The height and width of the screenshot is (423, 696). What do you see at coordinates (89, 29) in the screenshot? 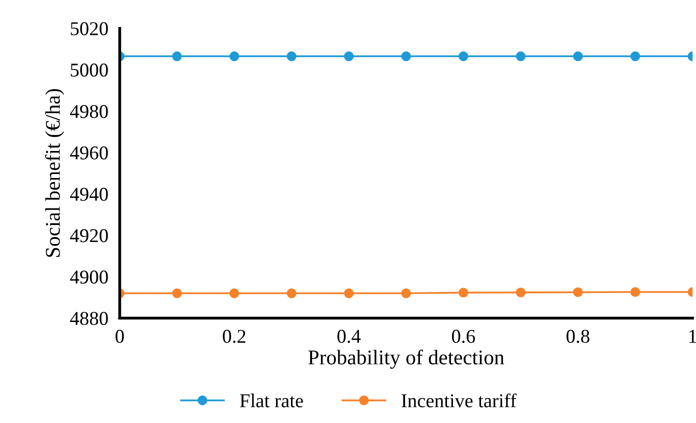
I see `y-tick-label: 5020` at bounding box center [89, 29].